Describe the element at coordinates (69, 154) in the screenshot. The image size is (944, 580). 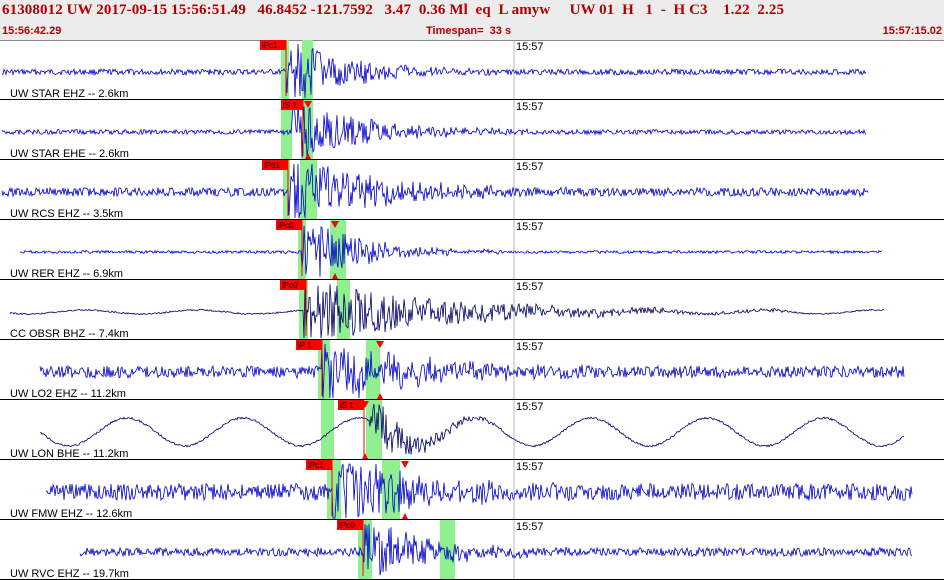
I see `station-label: UW STAR EHE -- 2.6km` at that location.